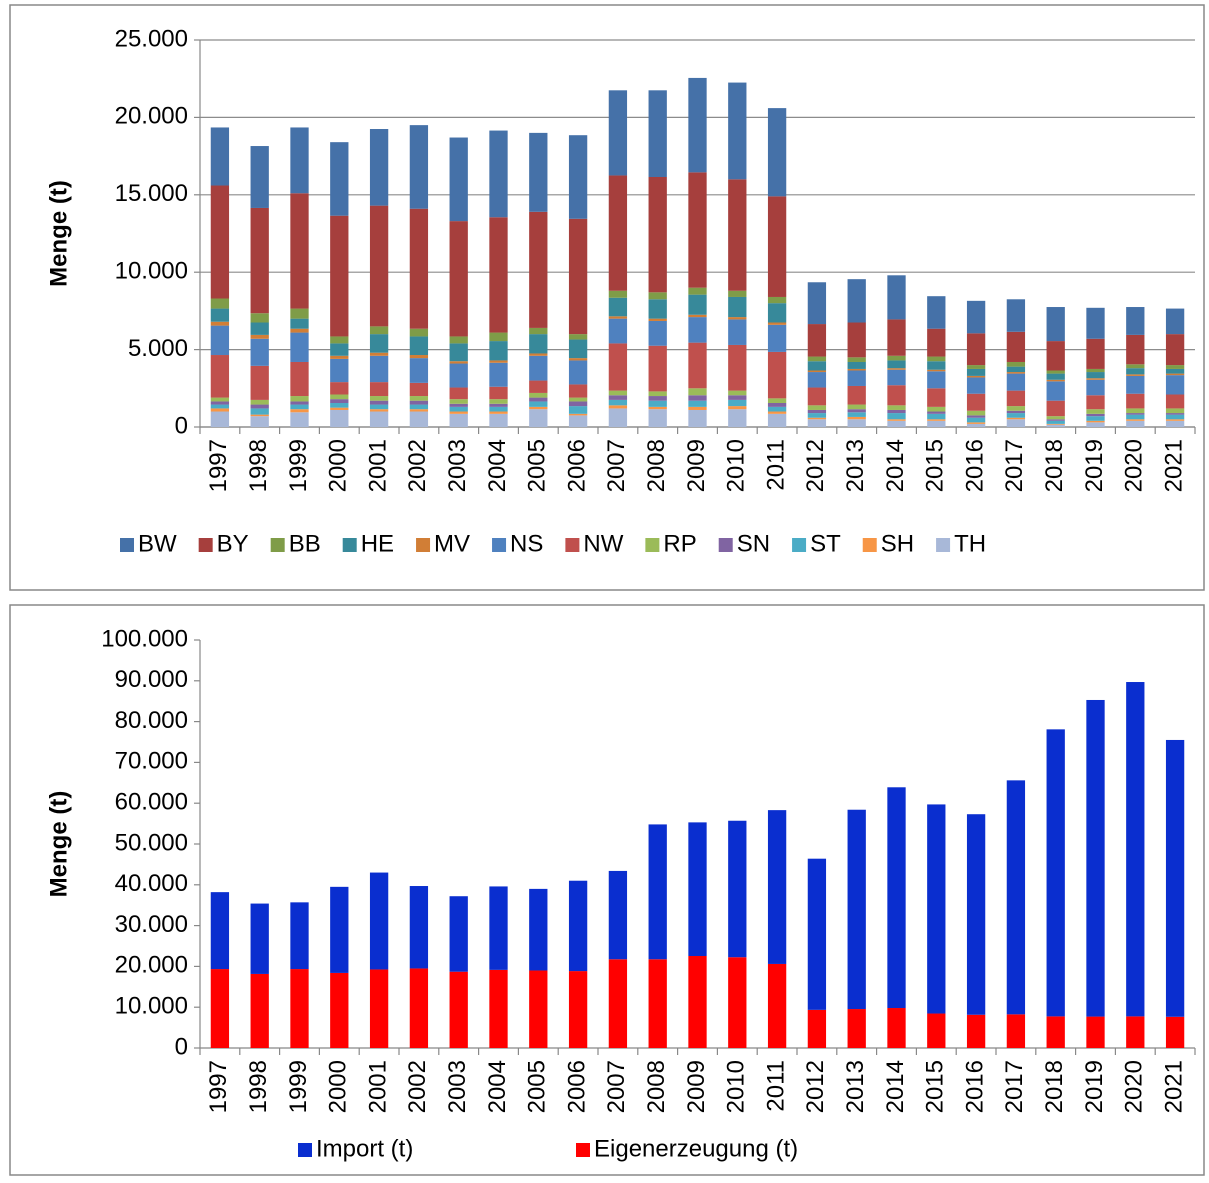 The height and width of the screenshot is (1183, 1209). Describe the element at coordinates (537, 1086) in the screenshot. I see `x-tick-label: 2005` at that location.